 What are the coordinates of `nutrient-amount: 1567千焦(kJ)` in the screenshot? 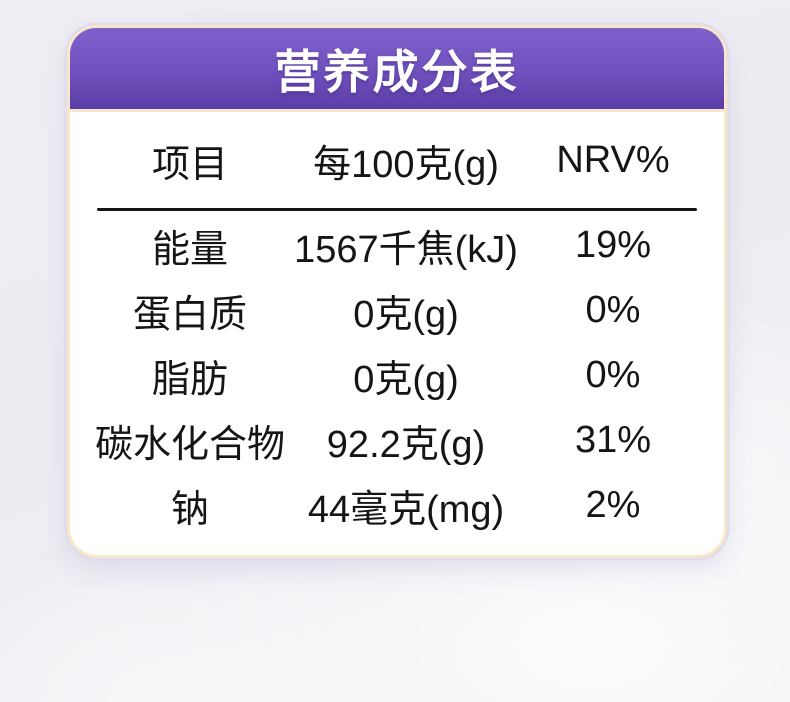 It's located at (406, 250).